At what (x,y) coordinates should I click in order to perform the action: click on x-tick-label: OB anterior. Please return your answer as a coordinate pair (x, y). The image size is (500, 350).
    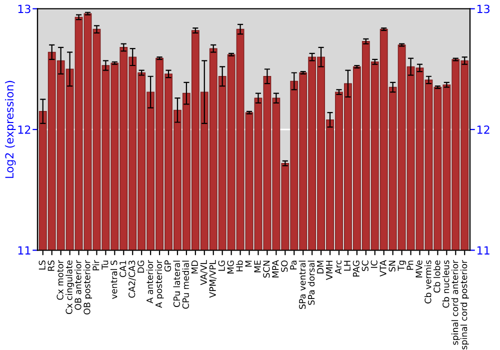
    Looking at the image, I should click on (78, 285).